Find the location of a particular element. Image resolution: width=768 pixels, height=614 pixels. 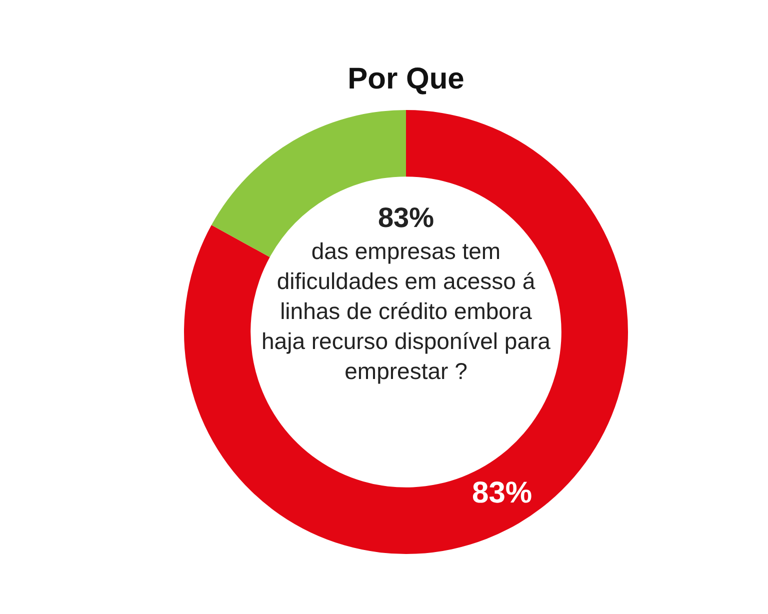

text: 83% is located at coordinates (406, 218).